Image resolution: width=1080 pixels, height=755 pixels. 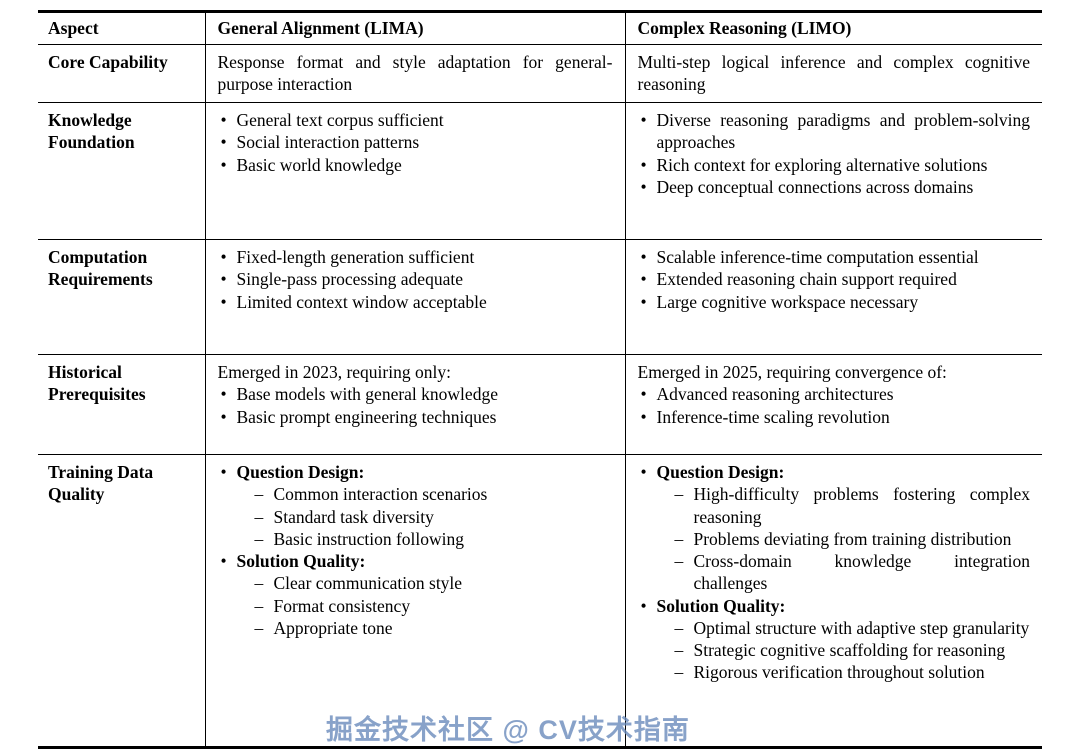 What do you see at coordinates (334, 372) in the screenshot?
I see `cell-intro-text: Emerged in 2023, requiring only:` at bounding box center [334, 372].